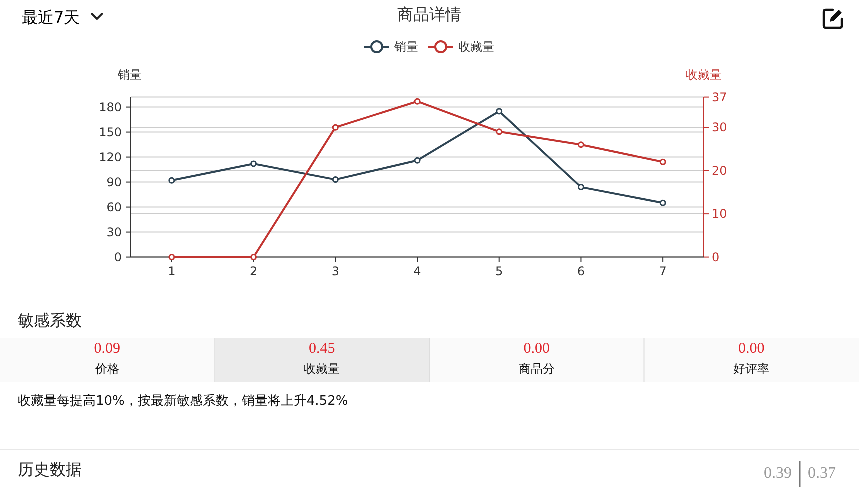 The height and width of the screenshot is (487, 859). Describe the element at coordinates (500, 271) in the screenshot. I see `x-tick-label: 5` at that location.